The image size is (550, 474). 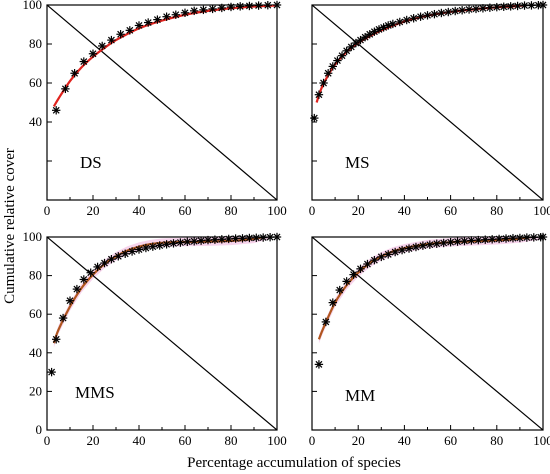 I want to click on x-axis-title: Percentage accumulation of species, so click(x=294, y=463).